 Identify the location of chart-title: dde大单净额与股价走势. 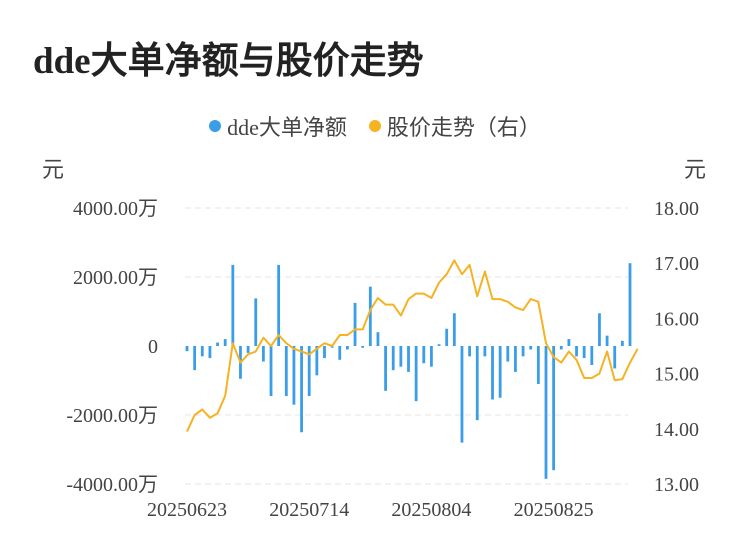
(228, 61).